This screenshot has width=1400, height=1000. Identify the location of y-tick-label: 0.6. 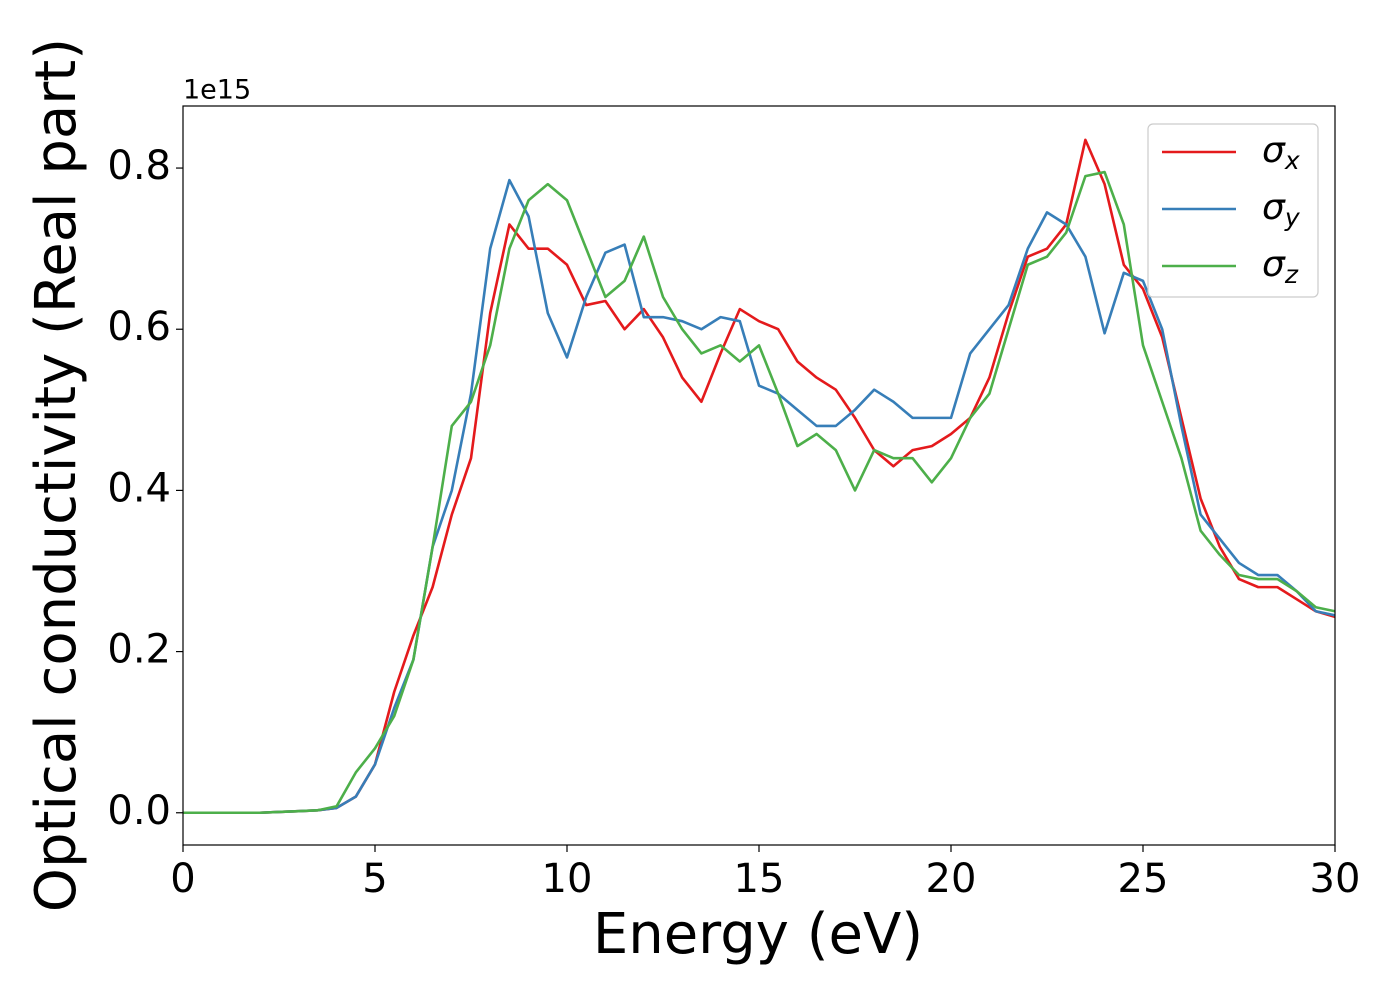
(139, 327).